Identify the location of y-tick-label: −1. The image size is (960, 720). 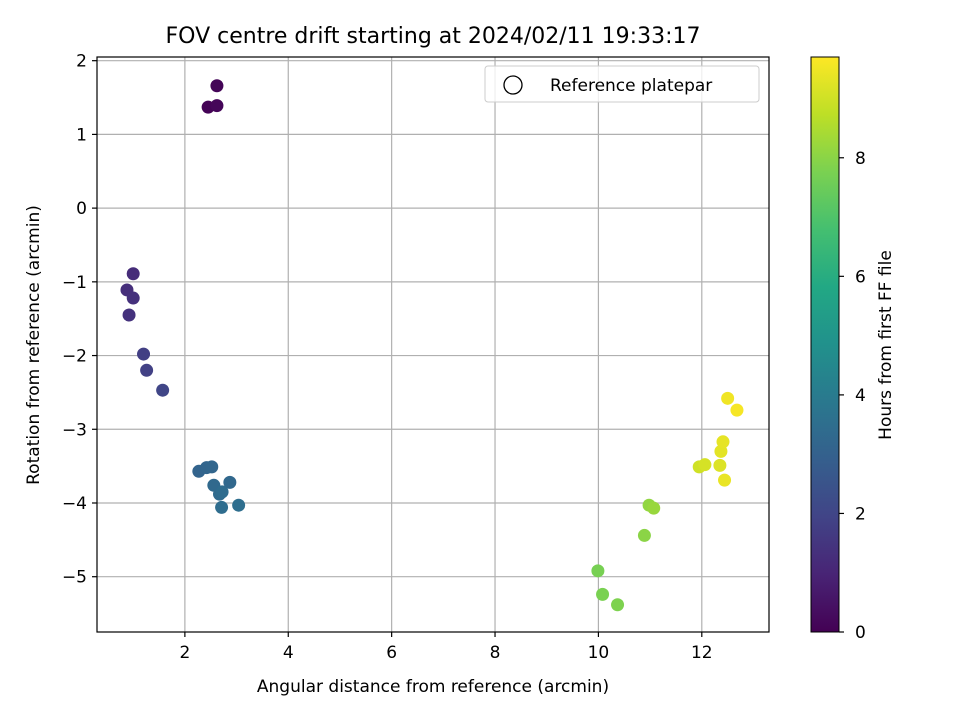
(74, 283).